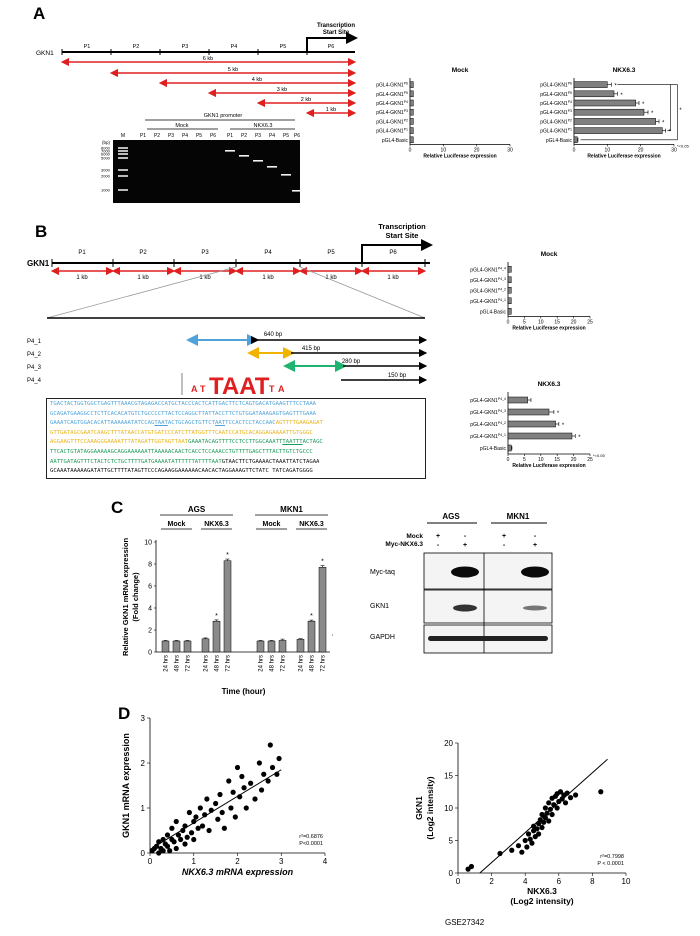 The image size is (700, 936). I want to click on gel-lane-label: P4, so click(272, 136).